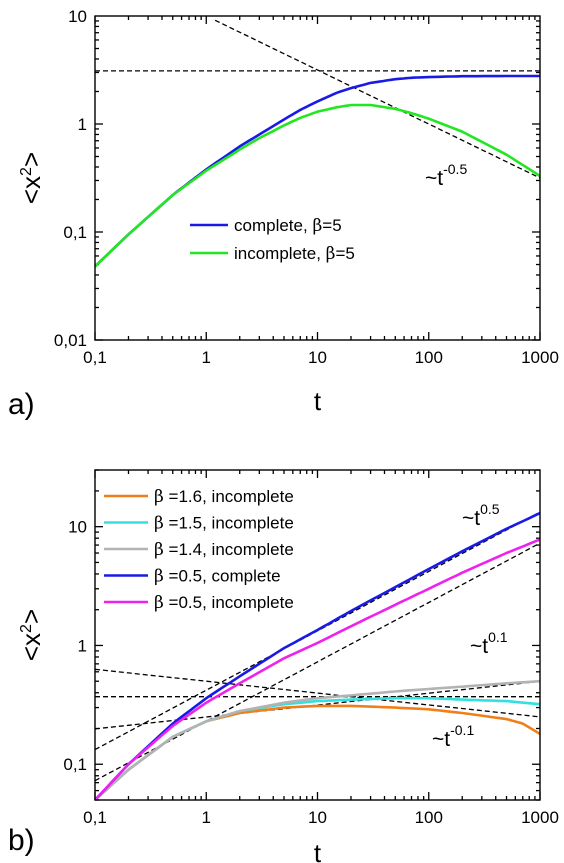 The width and height of the screenshot is (564, 863). I want to click on legend-label: β =0.5, complete, so click(217, 577).